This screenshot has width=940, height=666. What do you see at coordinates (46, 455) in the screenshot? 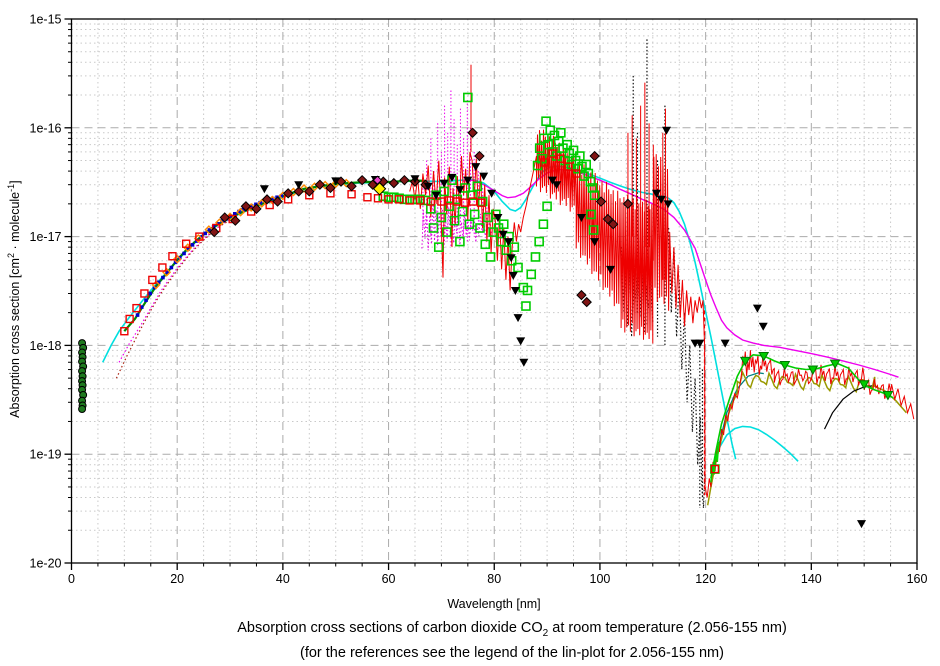
I see `y-tick-label: 1e-19` at bounding box center [46, 455].